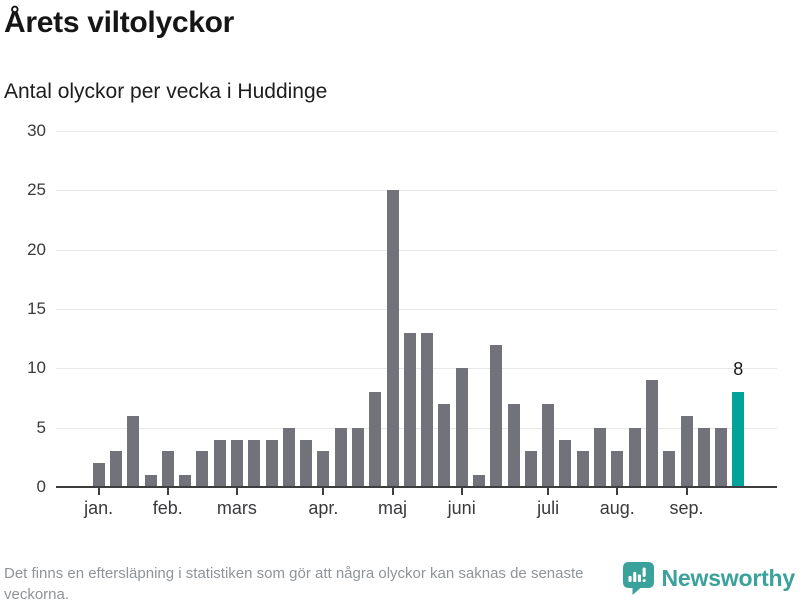 The width and height of the screenshot is (800, 600). Describe the element at coordinates (119, 22) in the screenshot. I see `chart-title: Årets viltolyckor` at that location.